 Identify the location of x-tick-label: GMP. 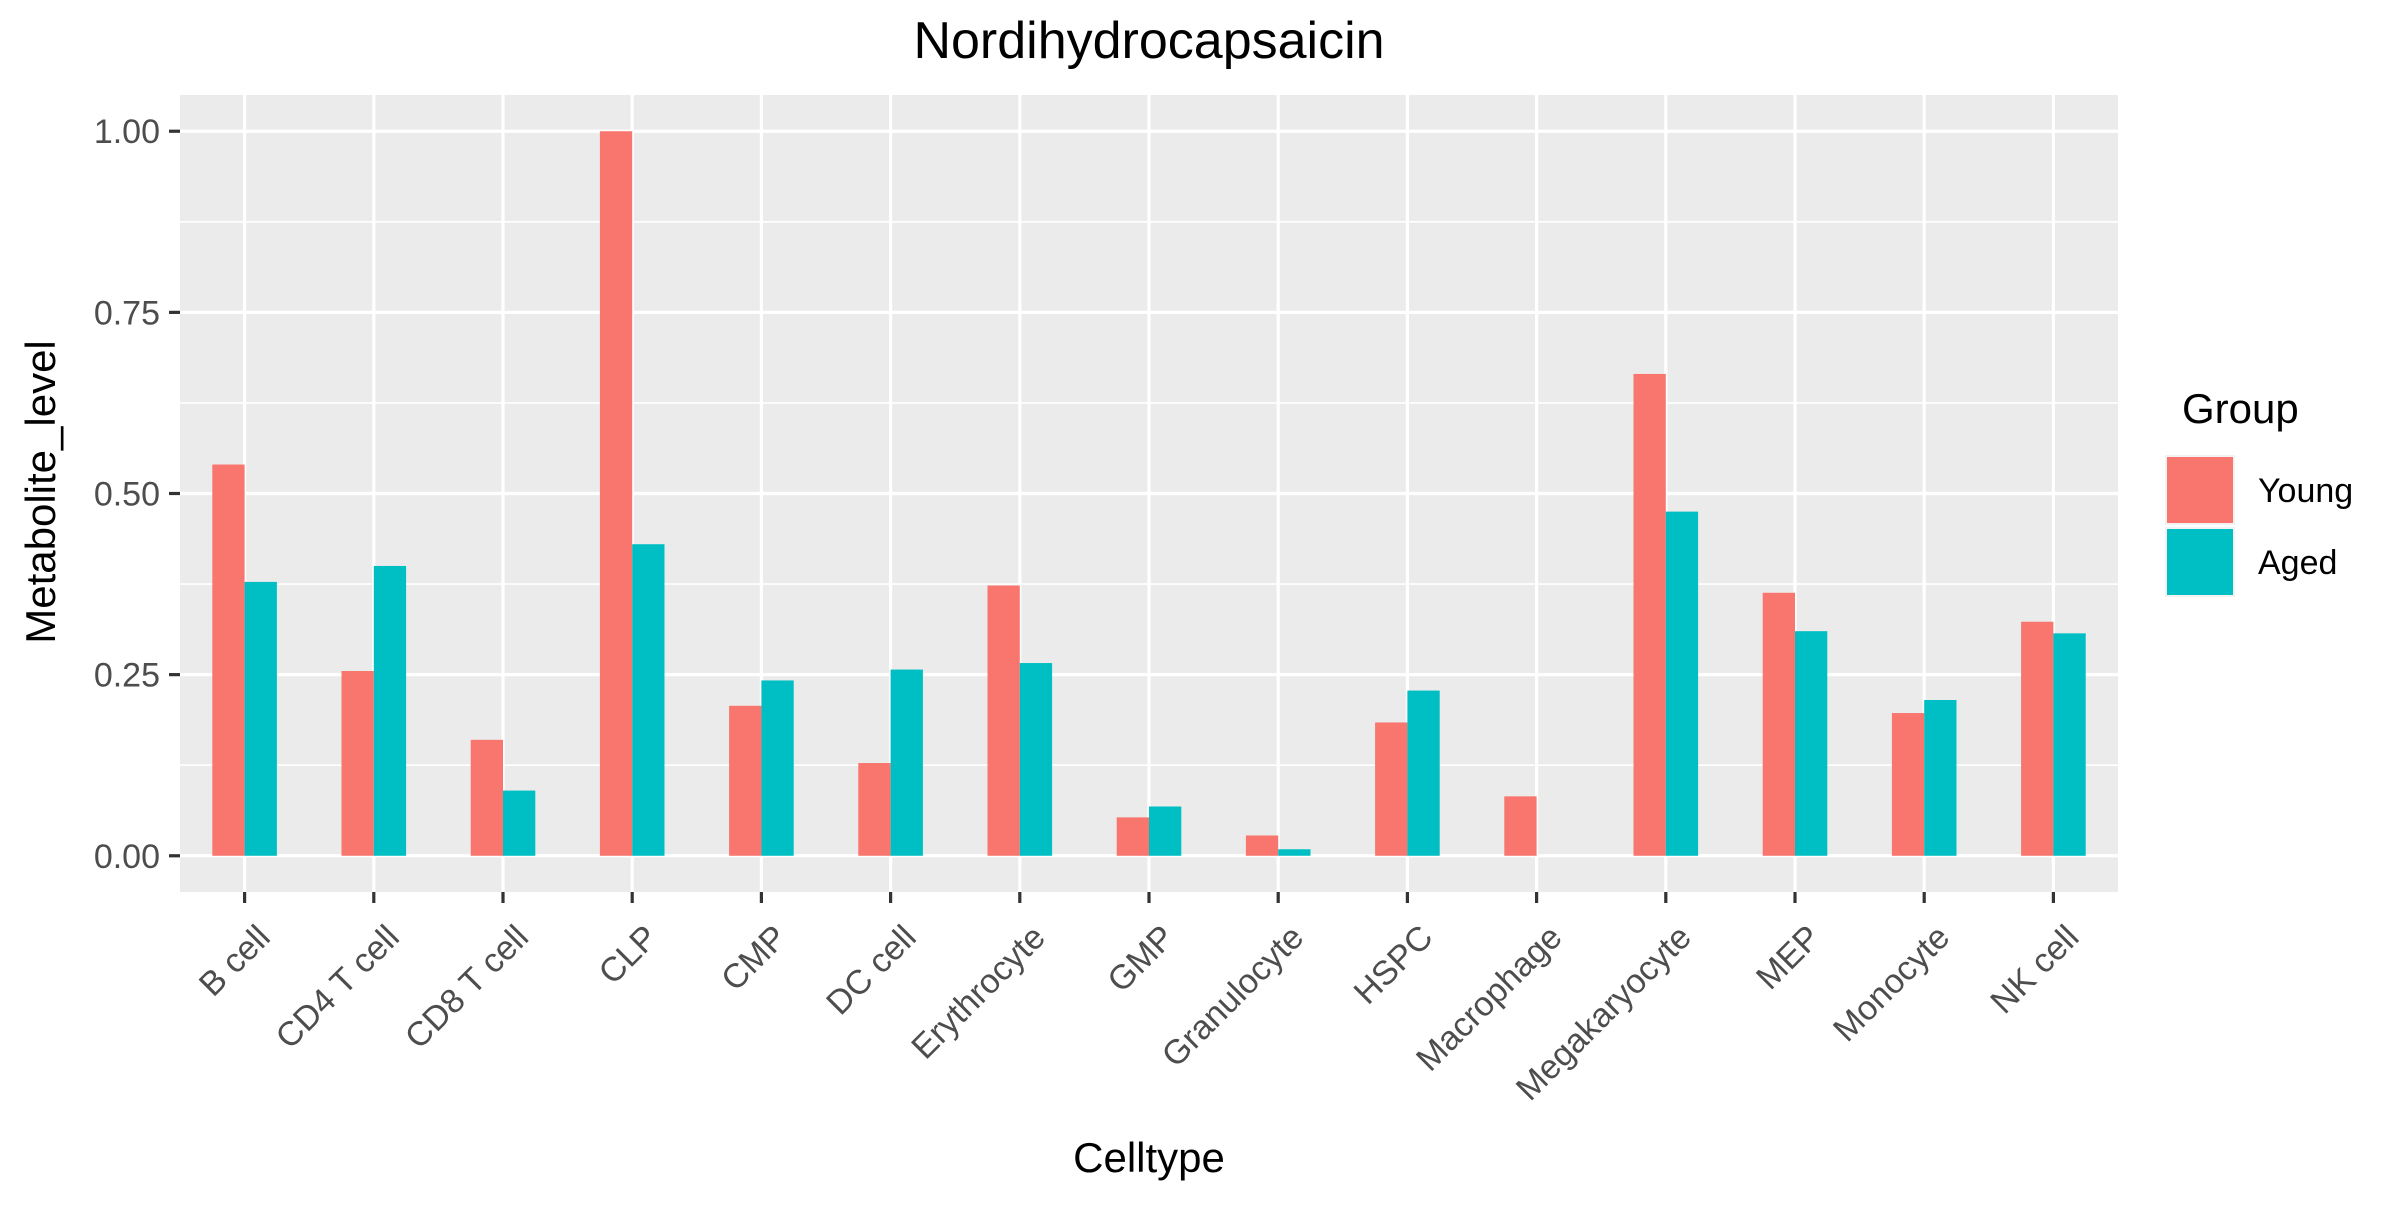
(1141, 959).